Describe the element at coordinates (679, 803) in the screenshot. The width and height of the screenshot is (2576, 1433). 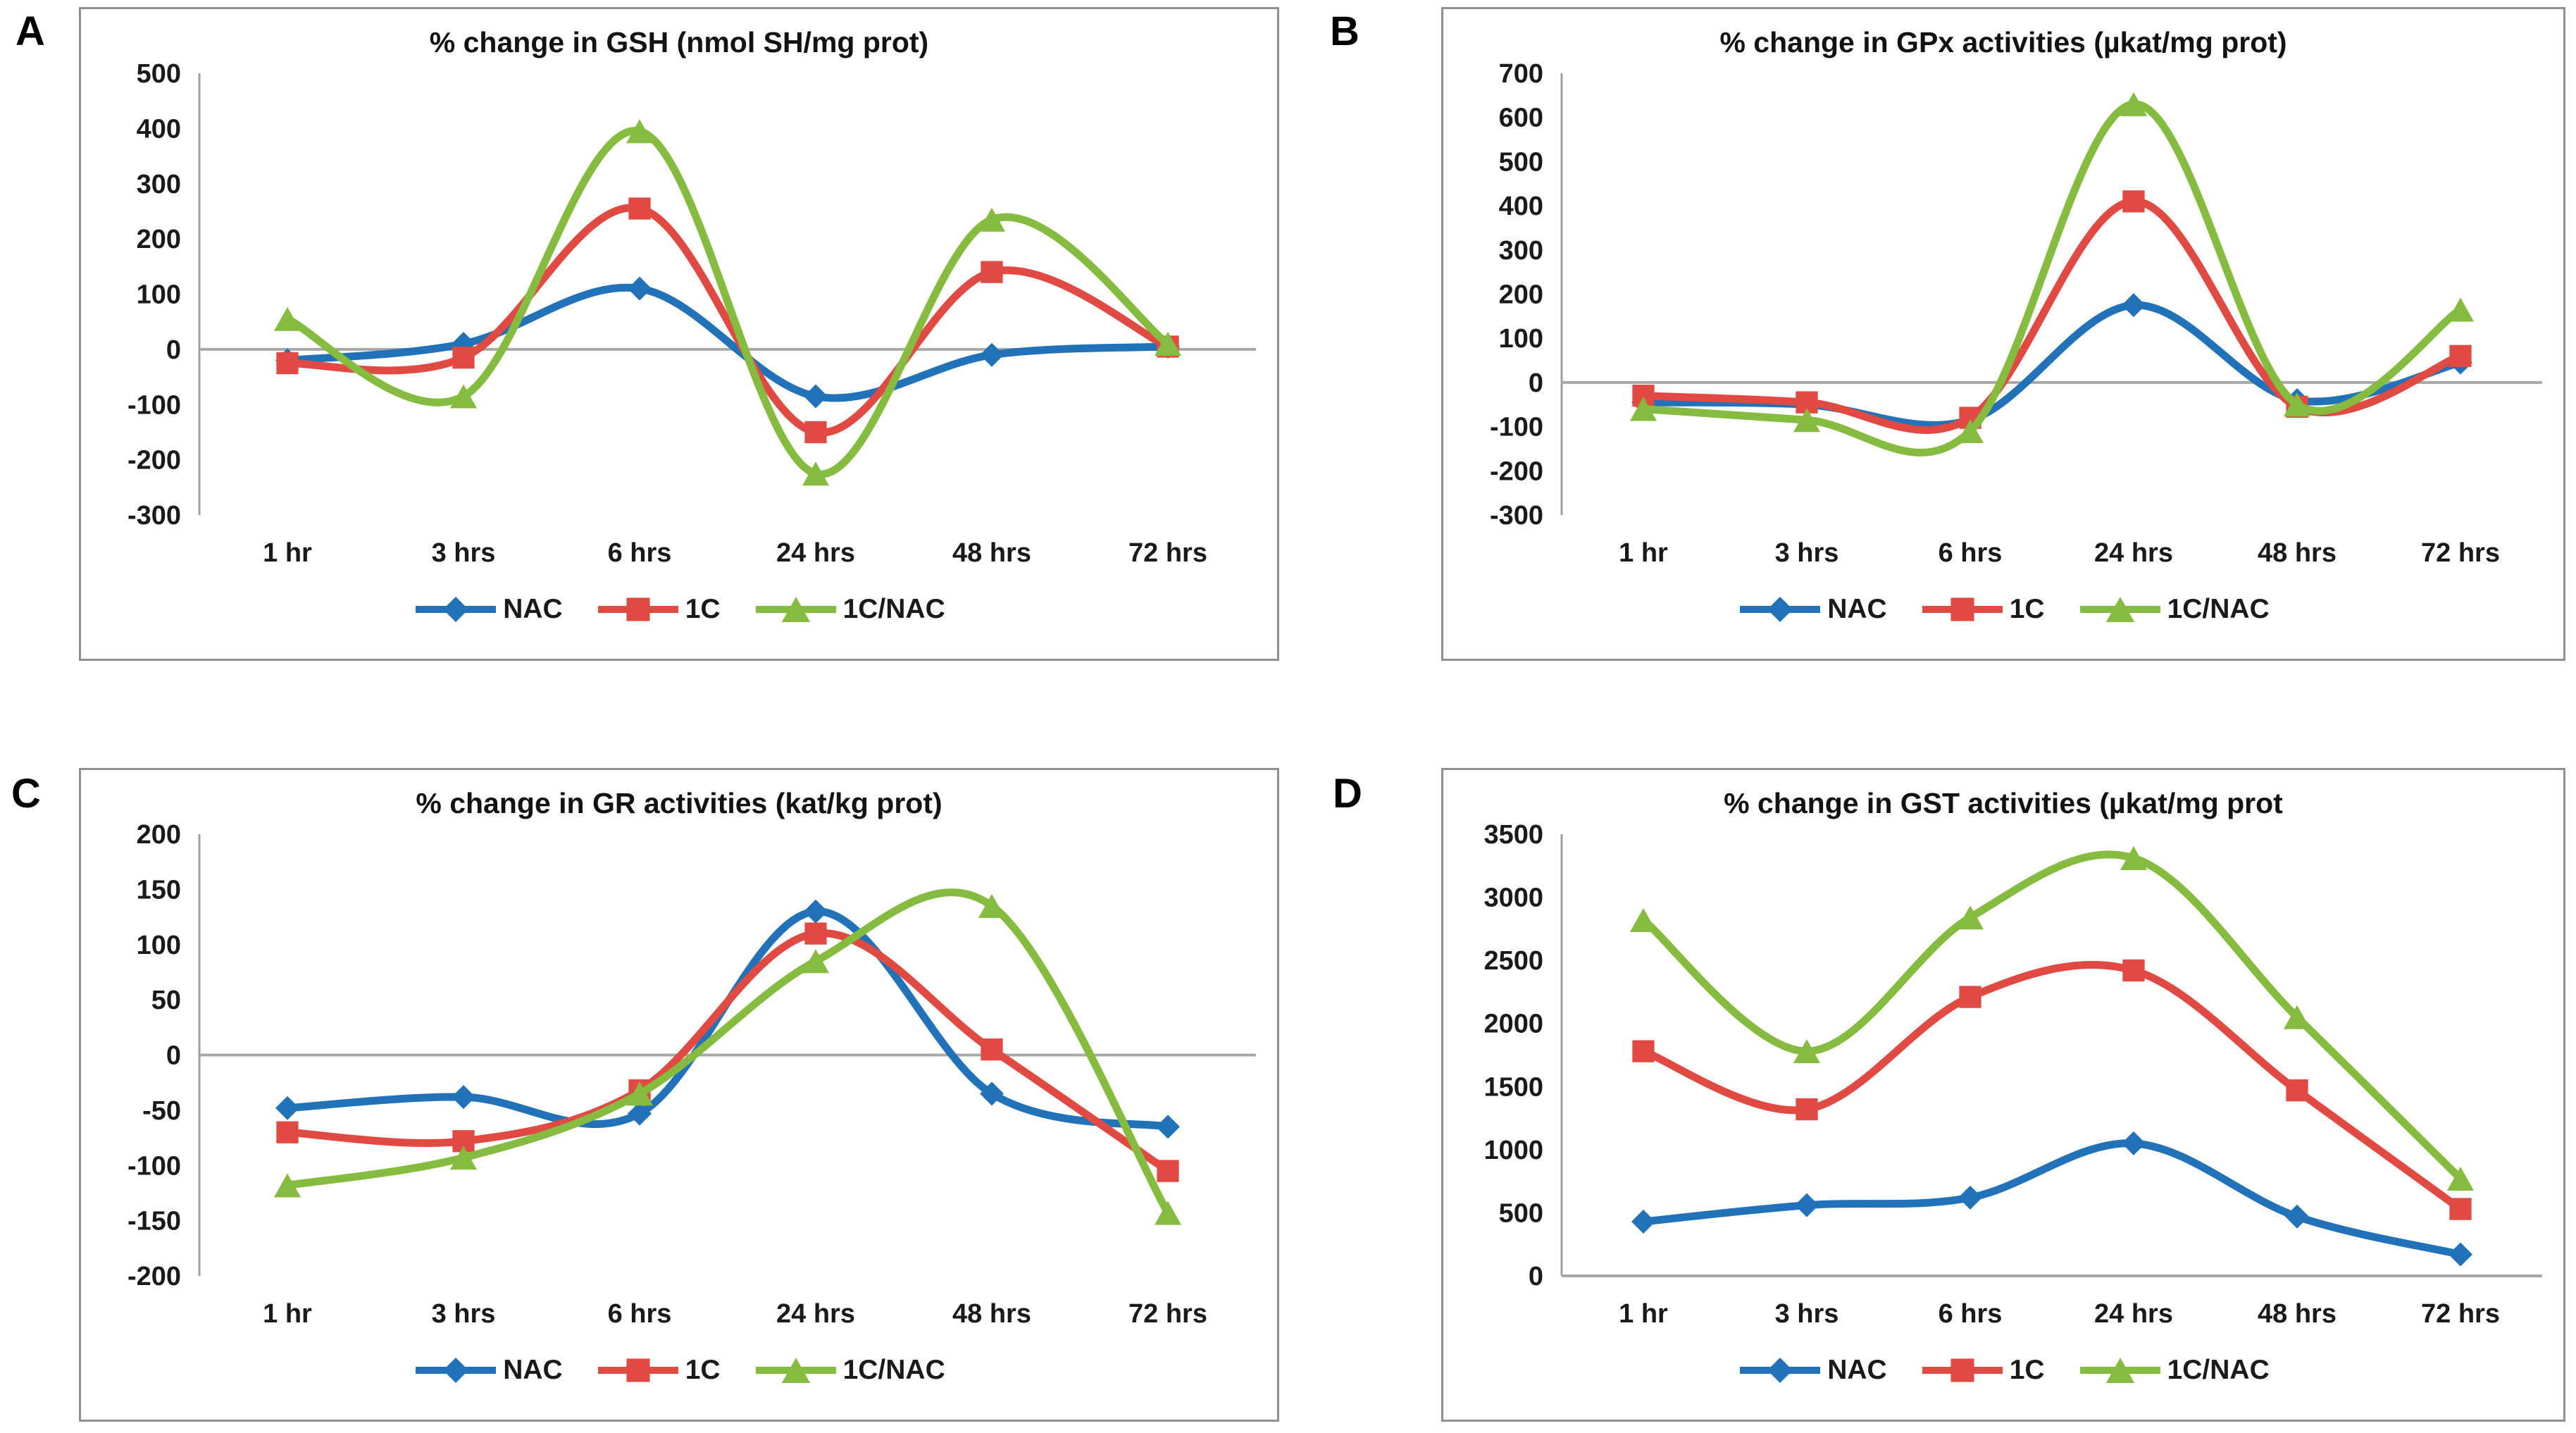
I see `chart-title-gr: % change in GR activities (kat/kg prot)` at that location.